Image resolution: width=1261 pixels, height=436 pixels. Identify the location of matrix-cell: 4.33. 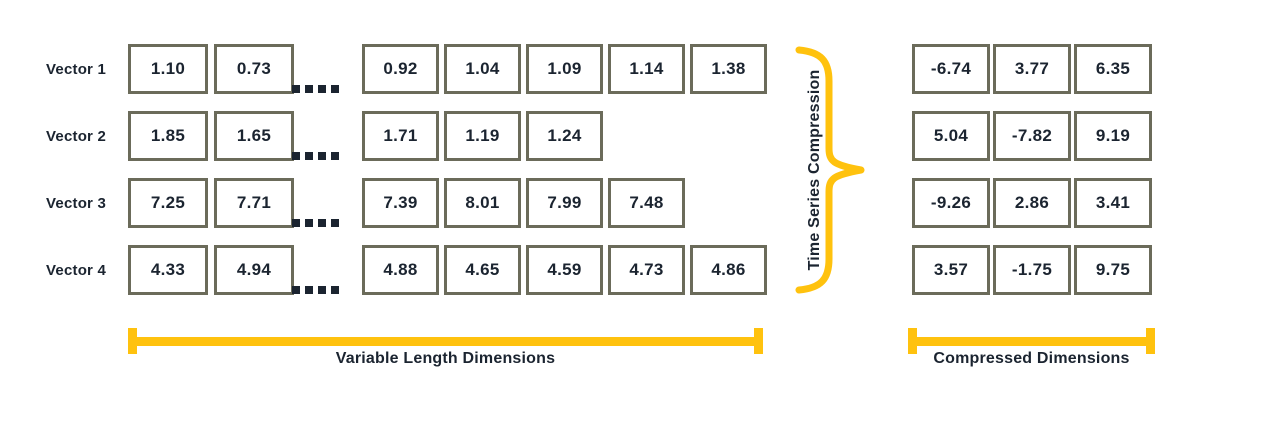
(168, 270).